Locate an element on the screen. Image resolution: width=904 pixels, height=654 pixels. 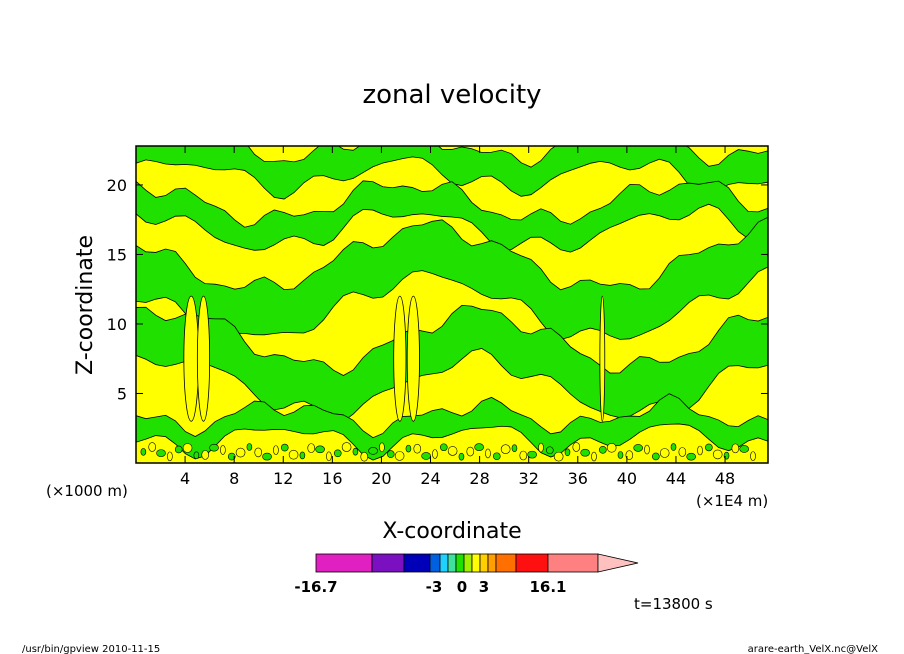
x-tick-label: 40 is located at coordinates (627, 478).